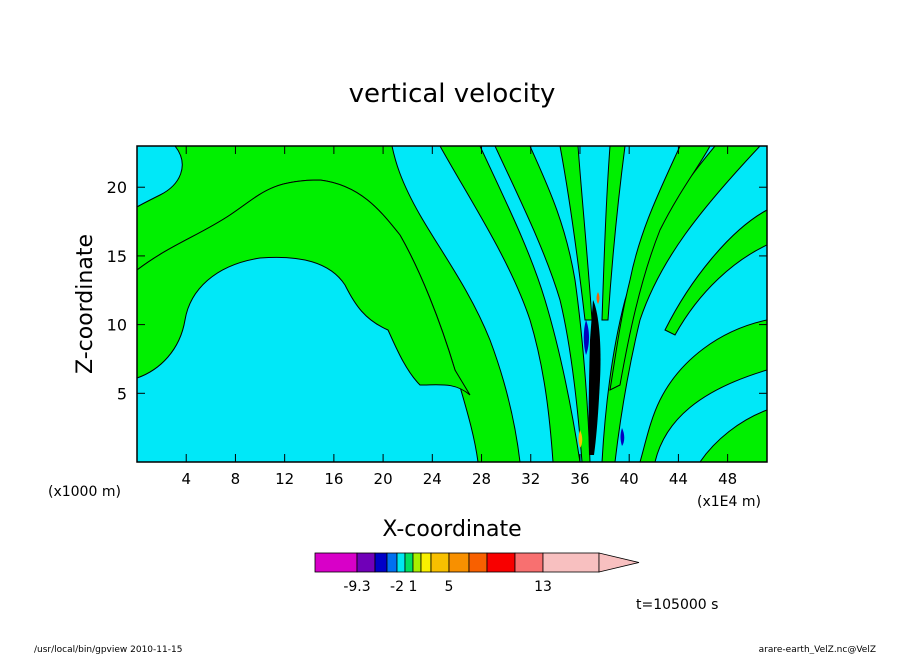  What do you see at coordinates (619, 562) in the screenshot?
I see `colorbar-extension-arrow` at bounding box center [619, 562].